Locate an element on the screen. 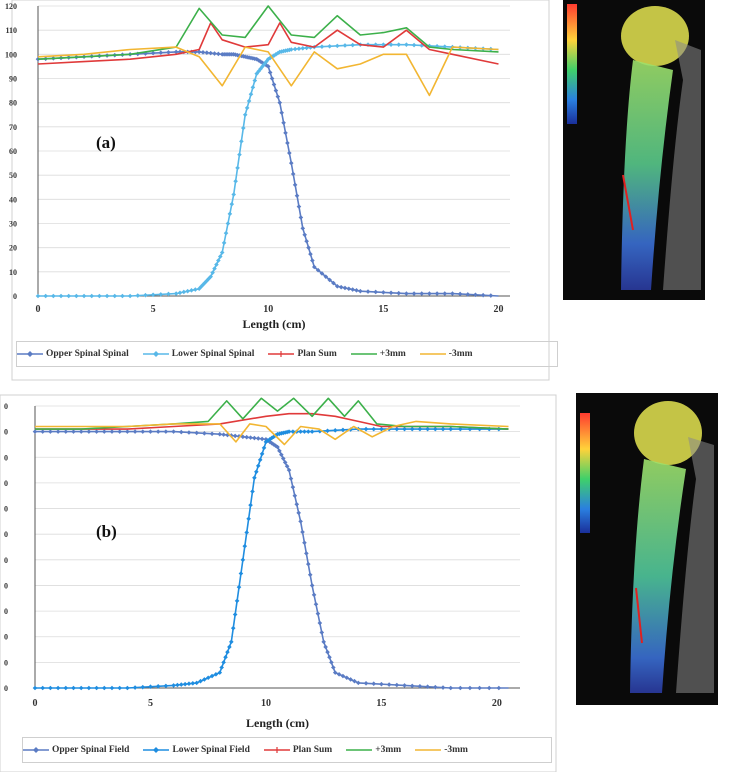 The image size is (736, 772). ct-image-a is located at coordinates (634, 150).